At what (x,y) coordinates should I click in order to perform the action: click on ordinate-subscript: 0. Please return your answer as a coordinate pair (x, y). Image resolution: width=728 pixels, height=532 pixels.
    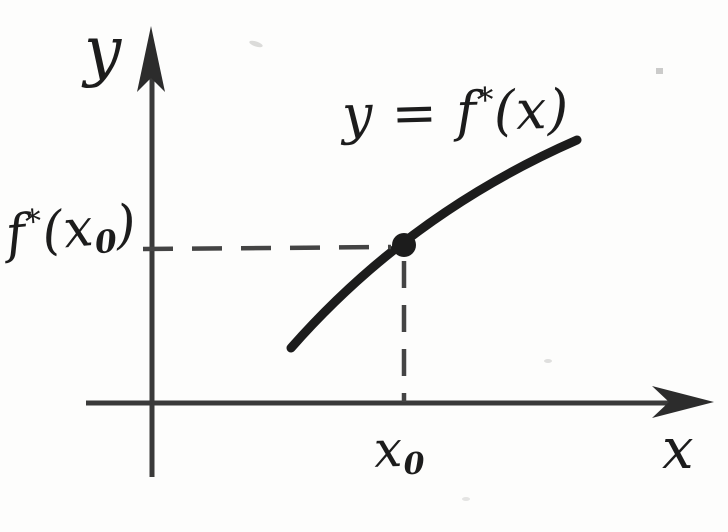
    Looking at the image, I should click on (106, 242).